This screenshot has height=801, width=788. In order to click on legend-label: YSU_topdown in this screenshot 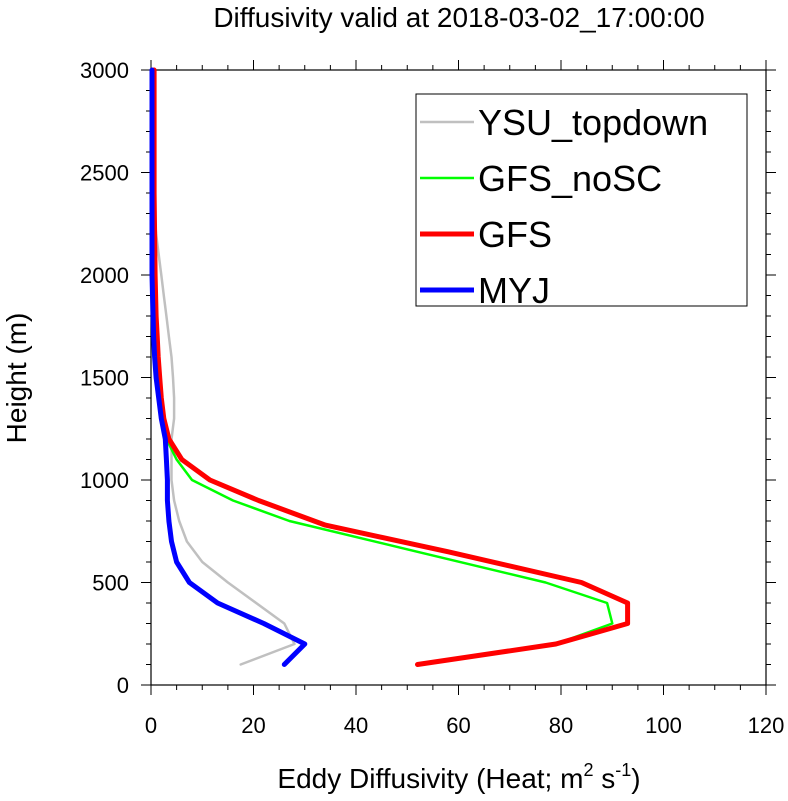, I will do `click(593, 122)`.